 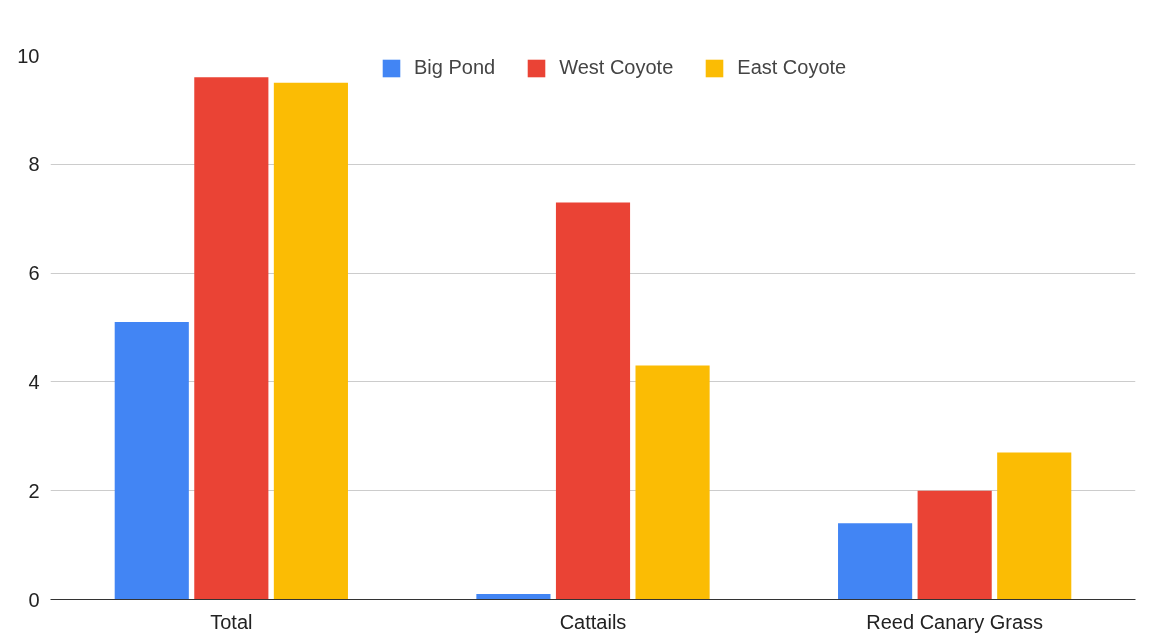 I want to click on x-tick-label: Total, so click(x=231, y=621).